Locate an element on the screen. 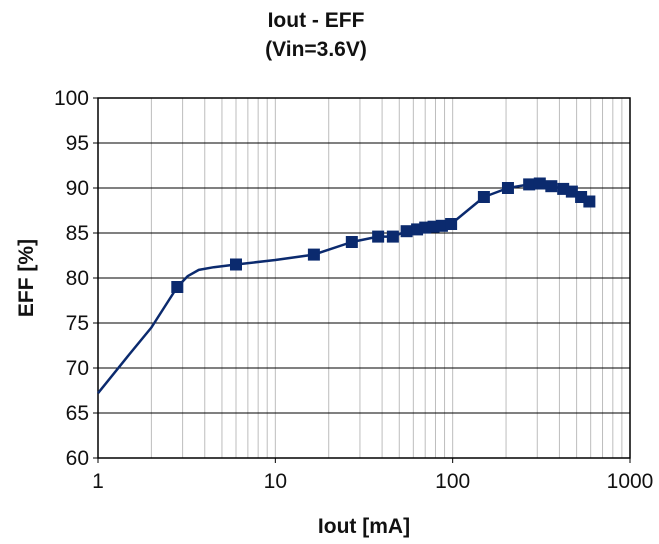 The image size is (659, 544). y-tick-label: 60 is located at coordinates (77, 458).